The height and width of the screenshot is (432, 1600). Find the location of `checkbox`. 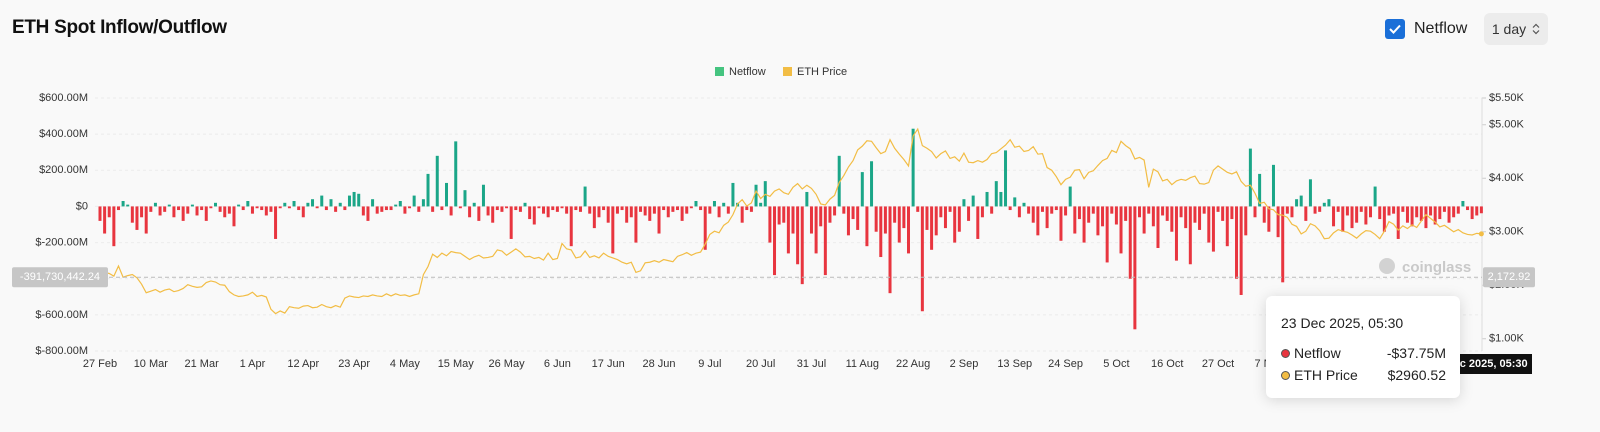

checkbox is located at coordinates (1395, 29).